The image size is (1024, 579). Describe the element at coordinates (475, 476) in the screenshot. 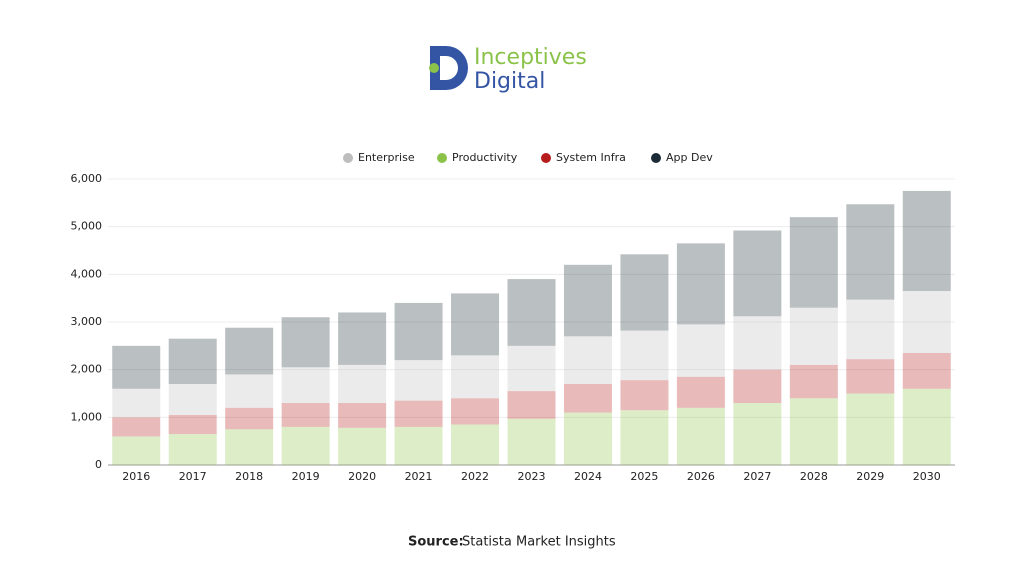

I see `x-tick-label: 2022` at that location.